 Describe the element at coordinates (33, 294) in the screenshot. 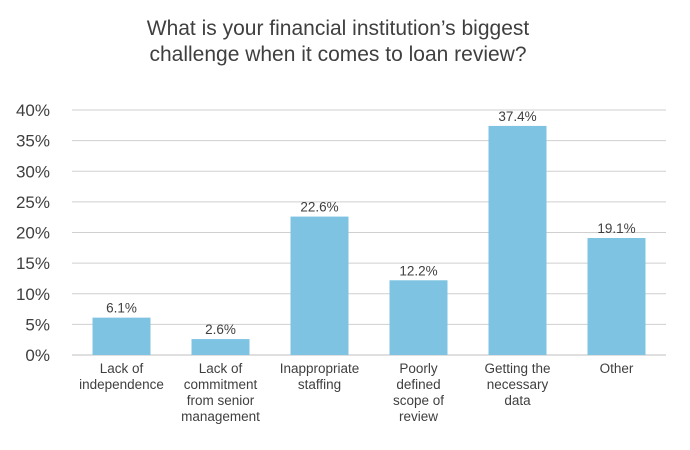

I see `y-tick-label: 10%` at that location.